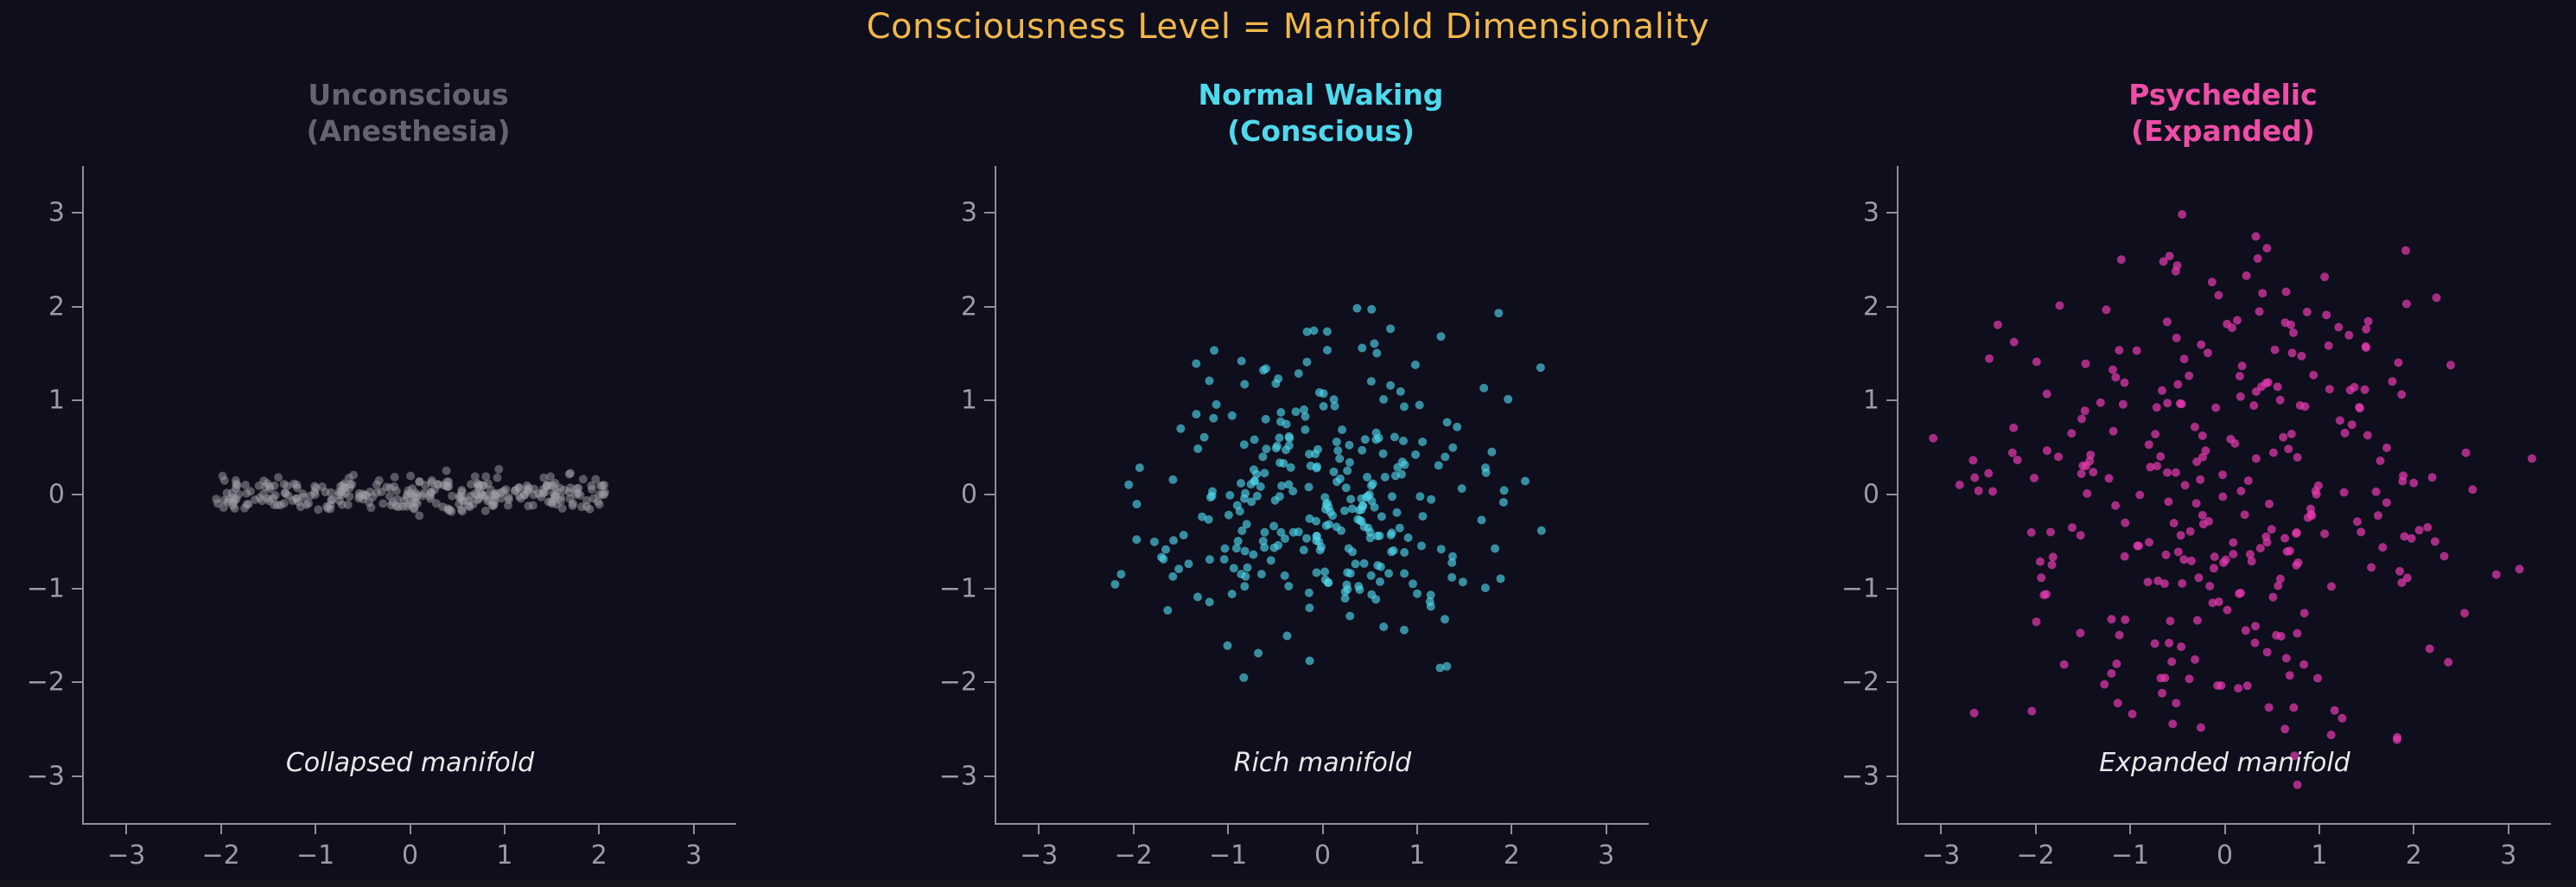 The width and height of the screenshot is (2576, 887). What do you see at coordinates (2414, 855) in the screenshot?
I see `x-tick-label: 2` at bounding box center [2414, 855].